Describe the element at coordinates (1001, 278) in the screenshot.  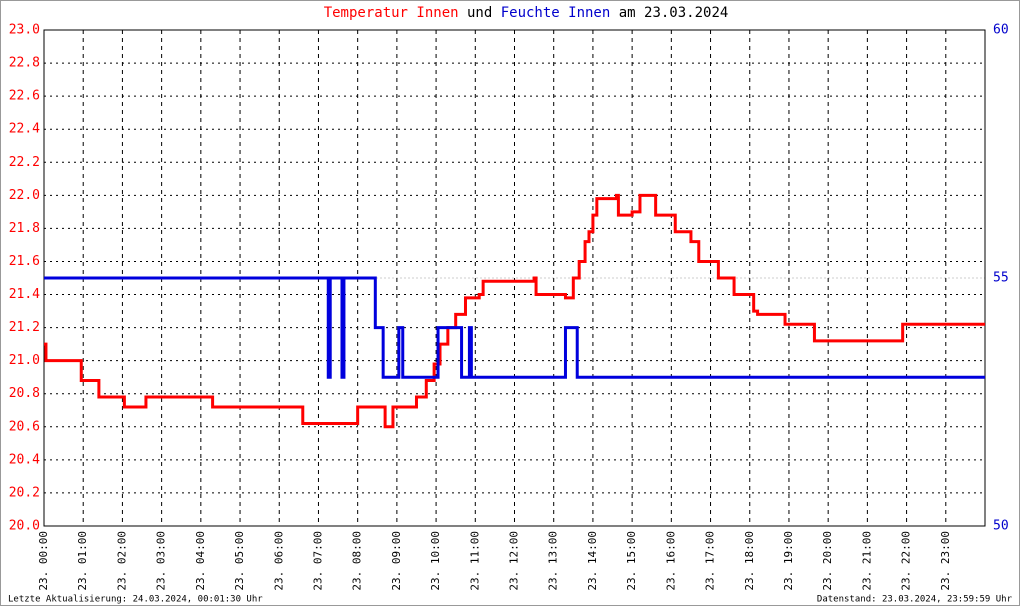
I see `y2-tick-label: 55` at that location.